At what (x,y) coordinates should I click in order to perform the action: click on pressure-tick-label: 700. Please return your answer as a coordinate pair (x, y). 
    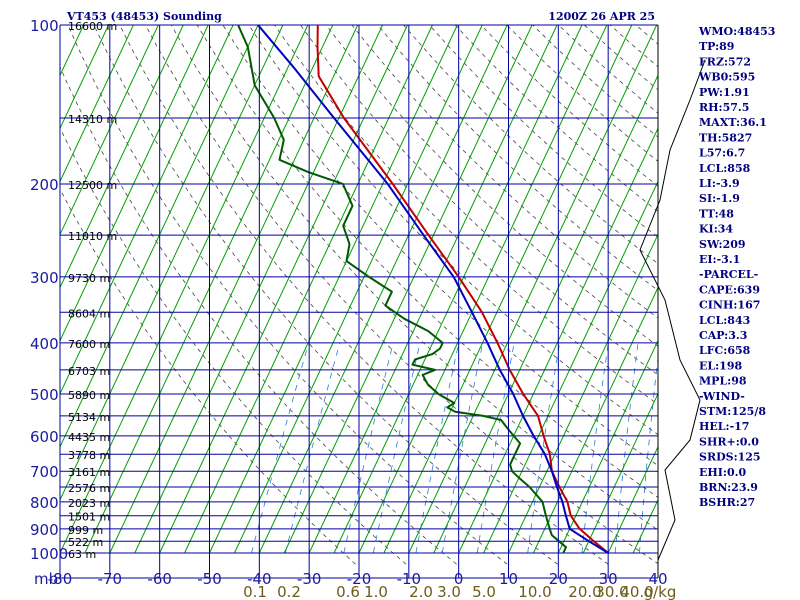
    Looking at the image, I should click on (44, 472).